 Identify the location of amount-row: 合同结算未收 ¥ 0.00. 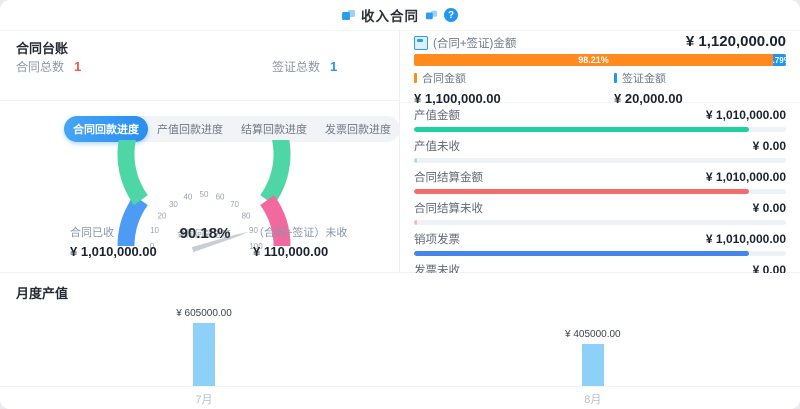
(600, 212).